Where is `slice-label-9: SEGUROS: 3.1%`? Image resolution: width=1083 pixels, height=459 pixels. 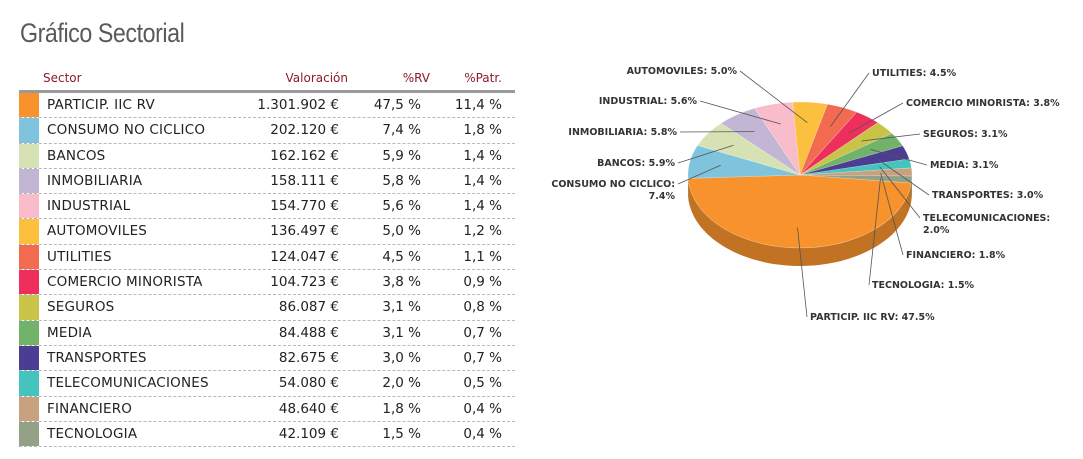 slice-label-9: SEGUROS: 3.1% is located at coordinates (965, 134).